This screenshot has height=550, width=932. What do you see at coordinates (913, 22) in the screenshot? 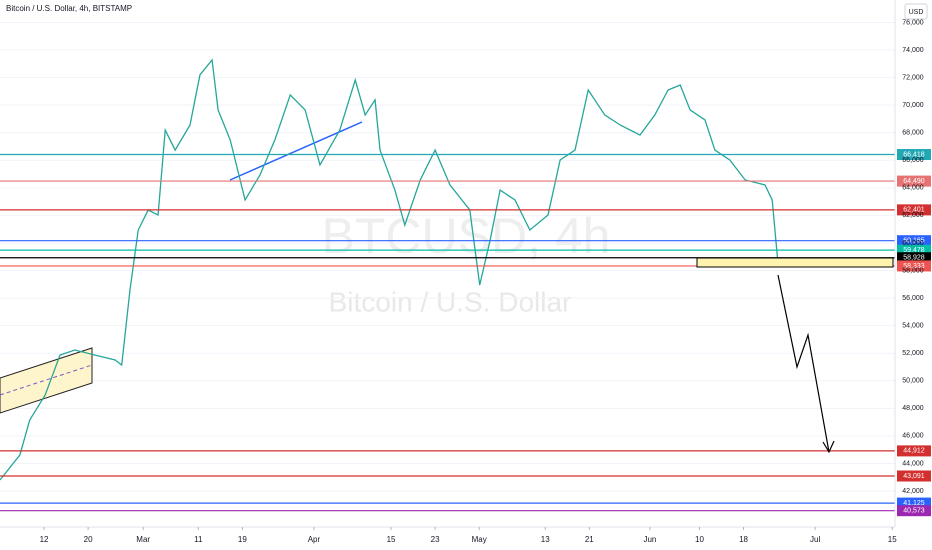
I see `y-tick-label: 76,000` at bounding box center [913, 22].